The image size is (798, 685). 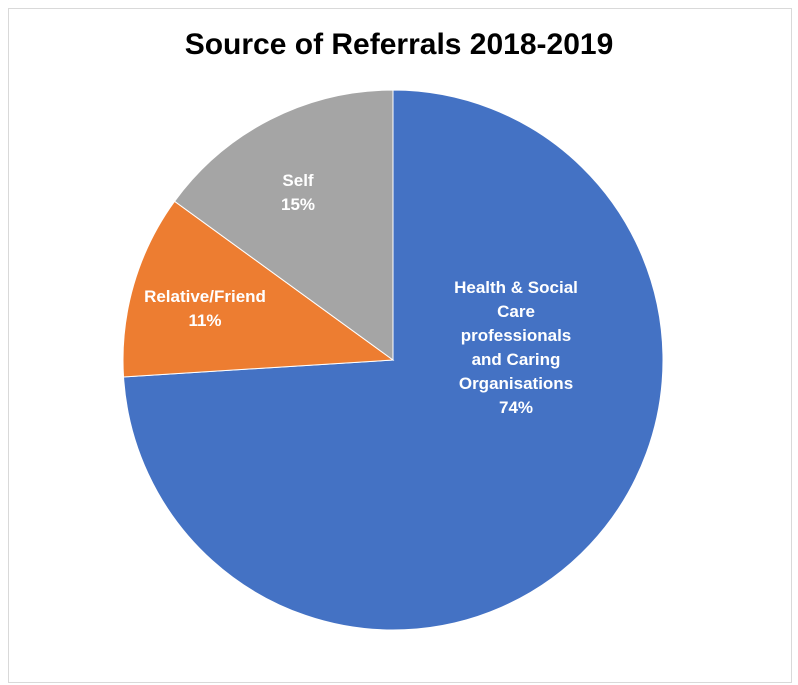 I want to click on slice-name-line: and Caring, so click(x=516, y=359).